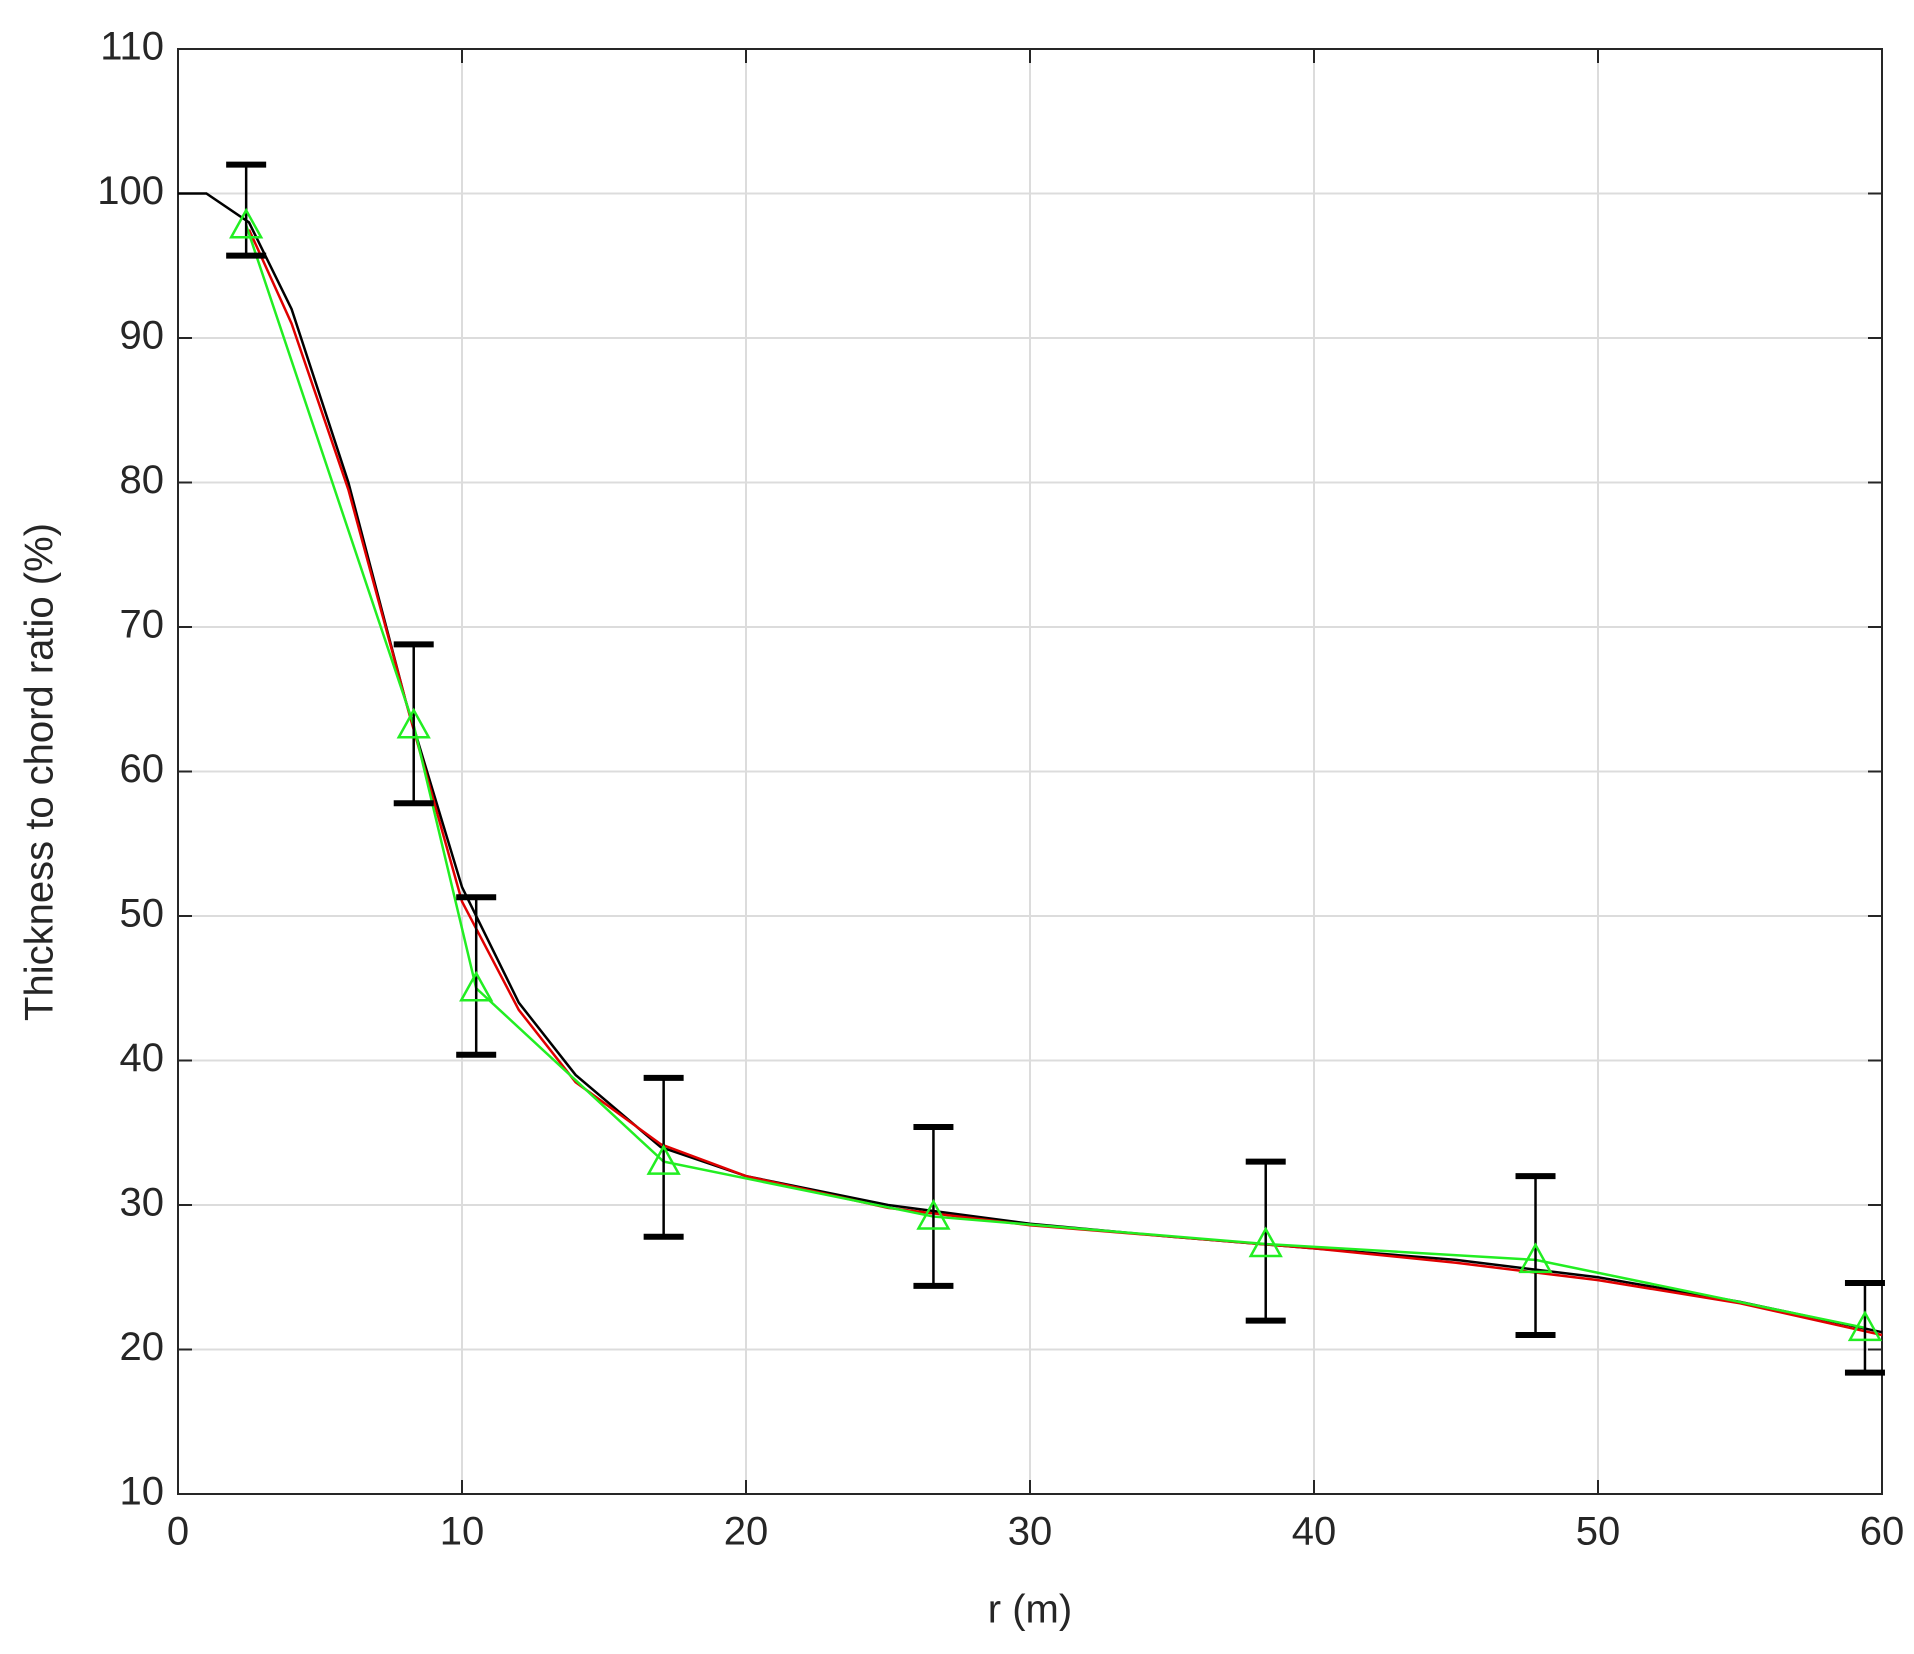 The image size is (1914, 1654). What do you see at coordinates (142, 480) in the screenshot?
I see `y-tick-label: 80` at bounding box center [142, 480].